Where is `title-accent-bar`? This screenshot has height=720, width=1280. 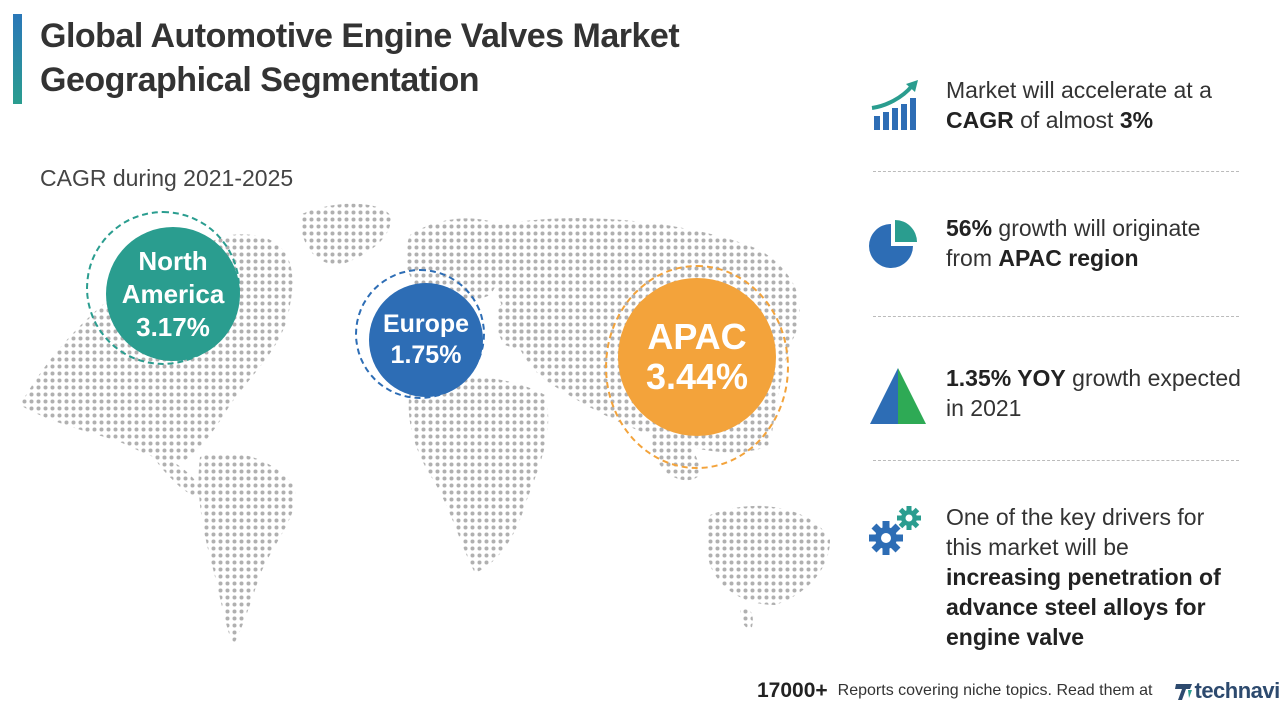
title-accent-bar is located at coordinates (17, 59).